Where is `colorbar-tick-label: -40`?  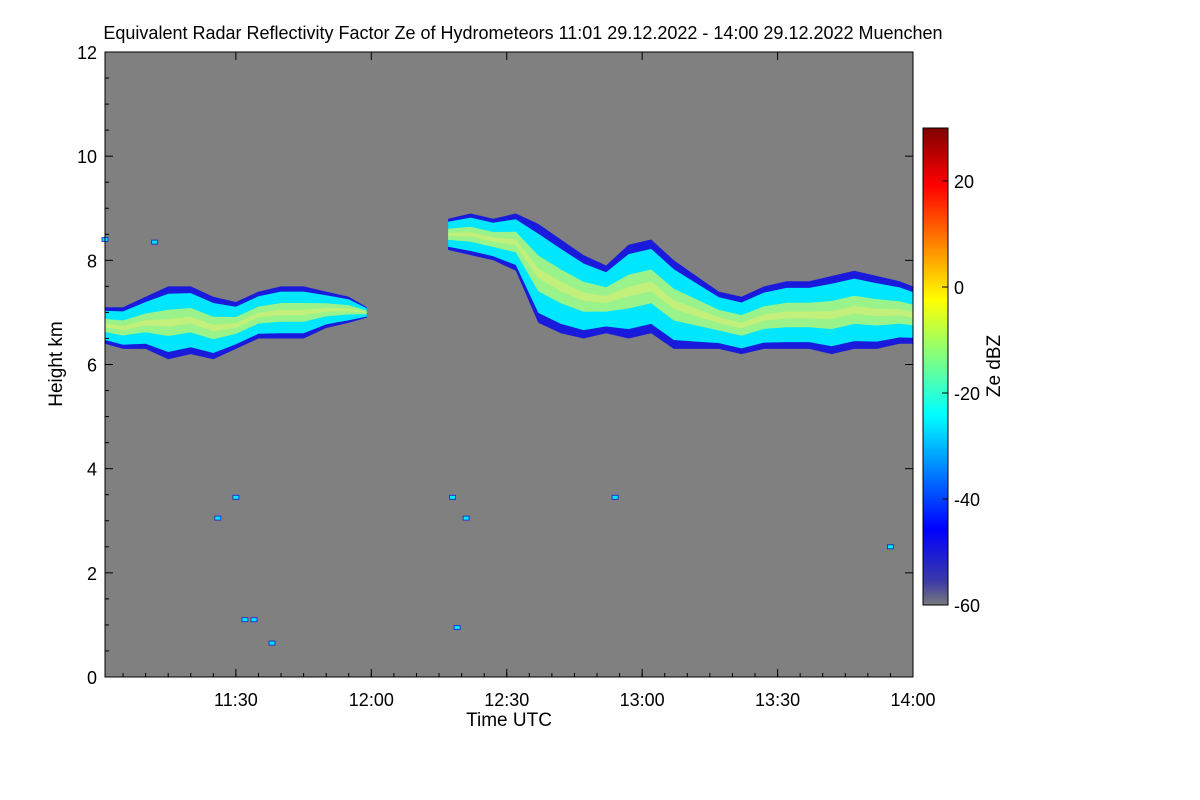
colorbar-tick-label: -40 is located at coordinates (967, 500).